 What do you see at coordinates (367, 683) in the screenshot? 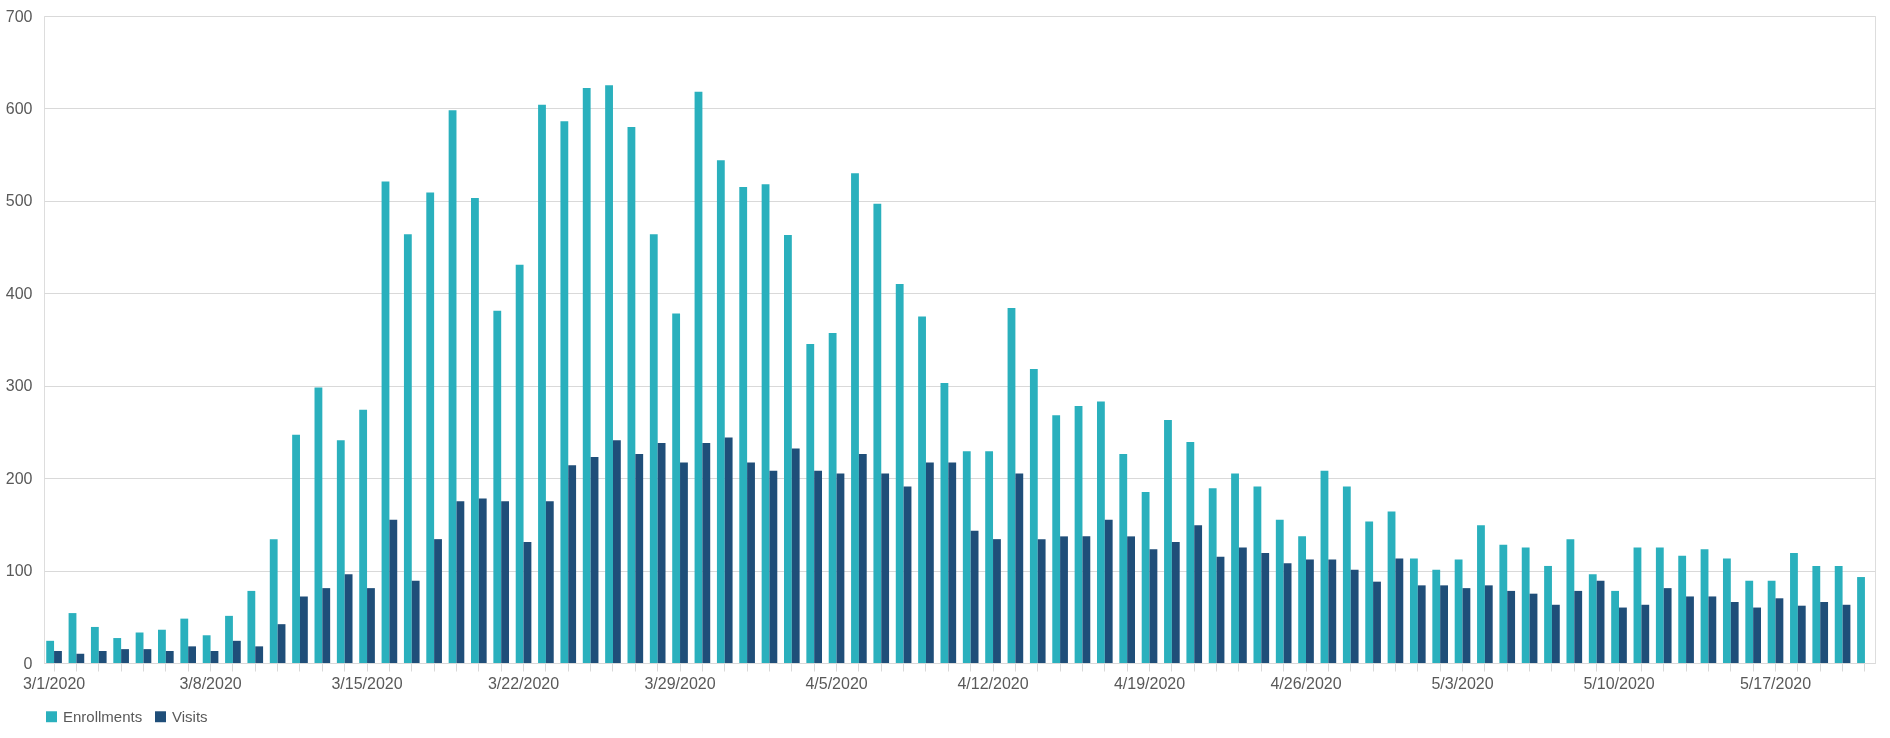
I see `x-tick-label: 3/15/2020` at bounding box center [367, 683].